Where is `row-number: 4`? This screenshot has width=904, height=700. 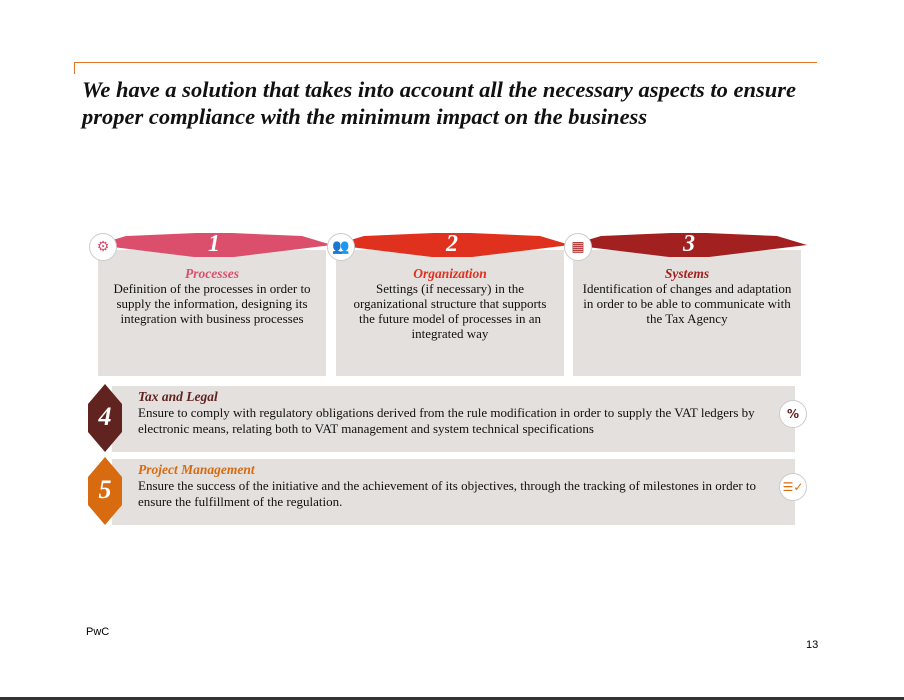
row-number: 4 is located at coordinates (105, 416).